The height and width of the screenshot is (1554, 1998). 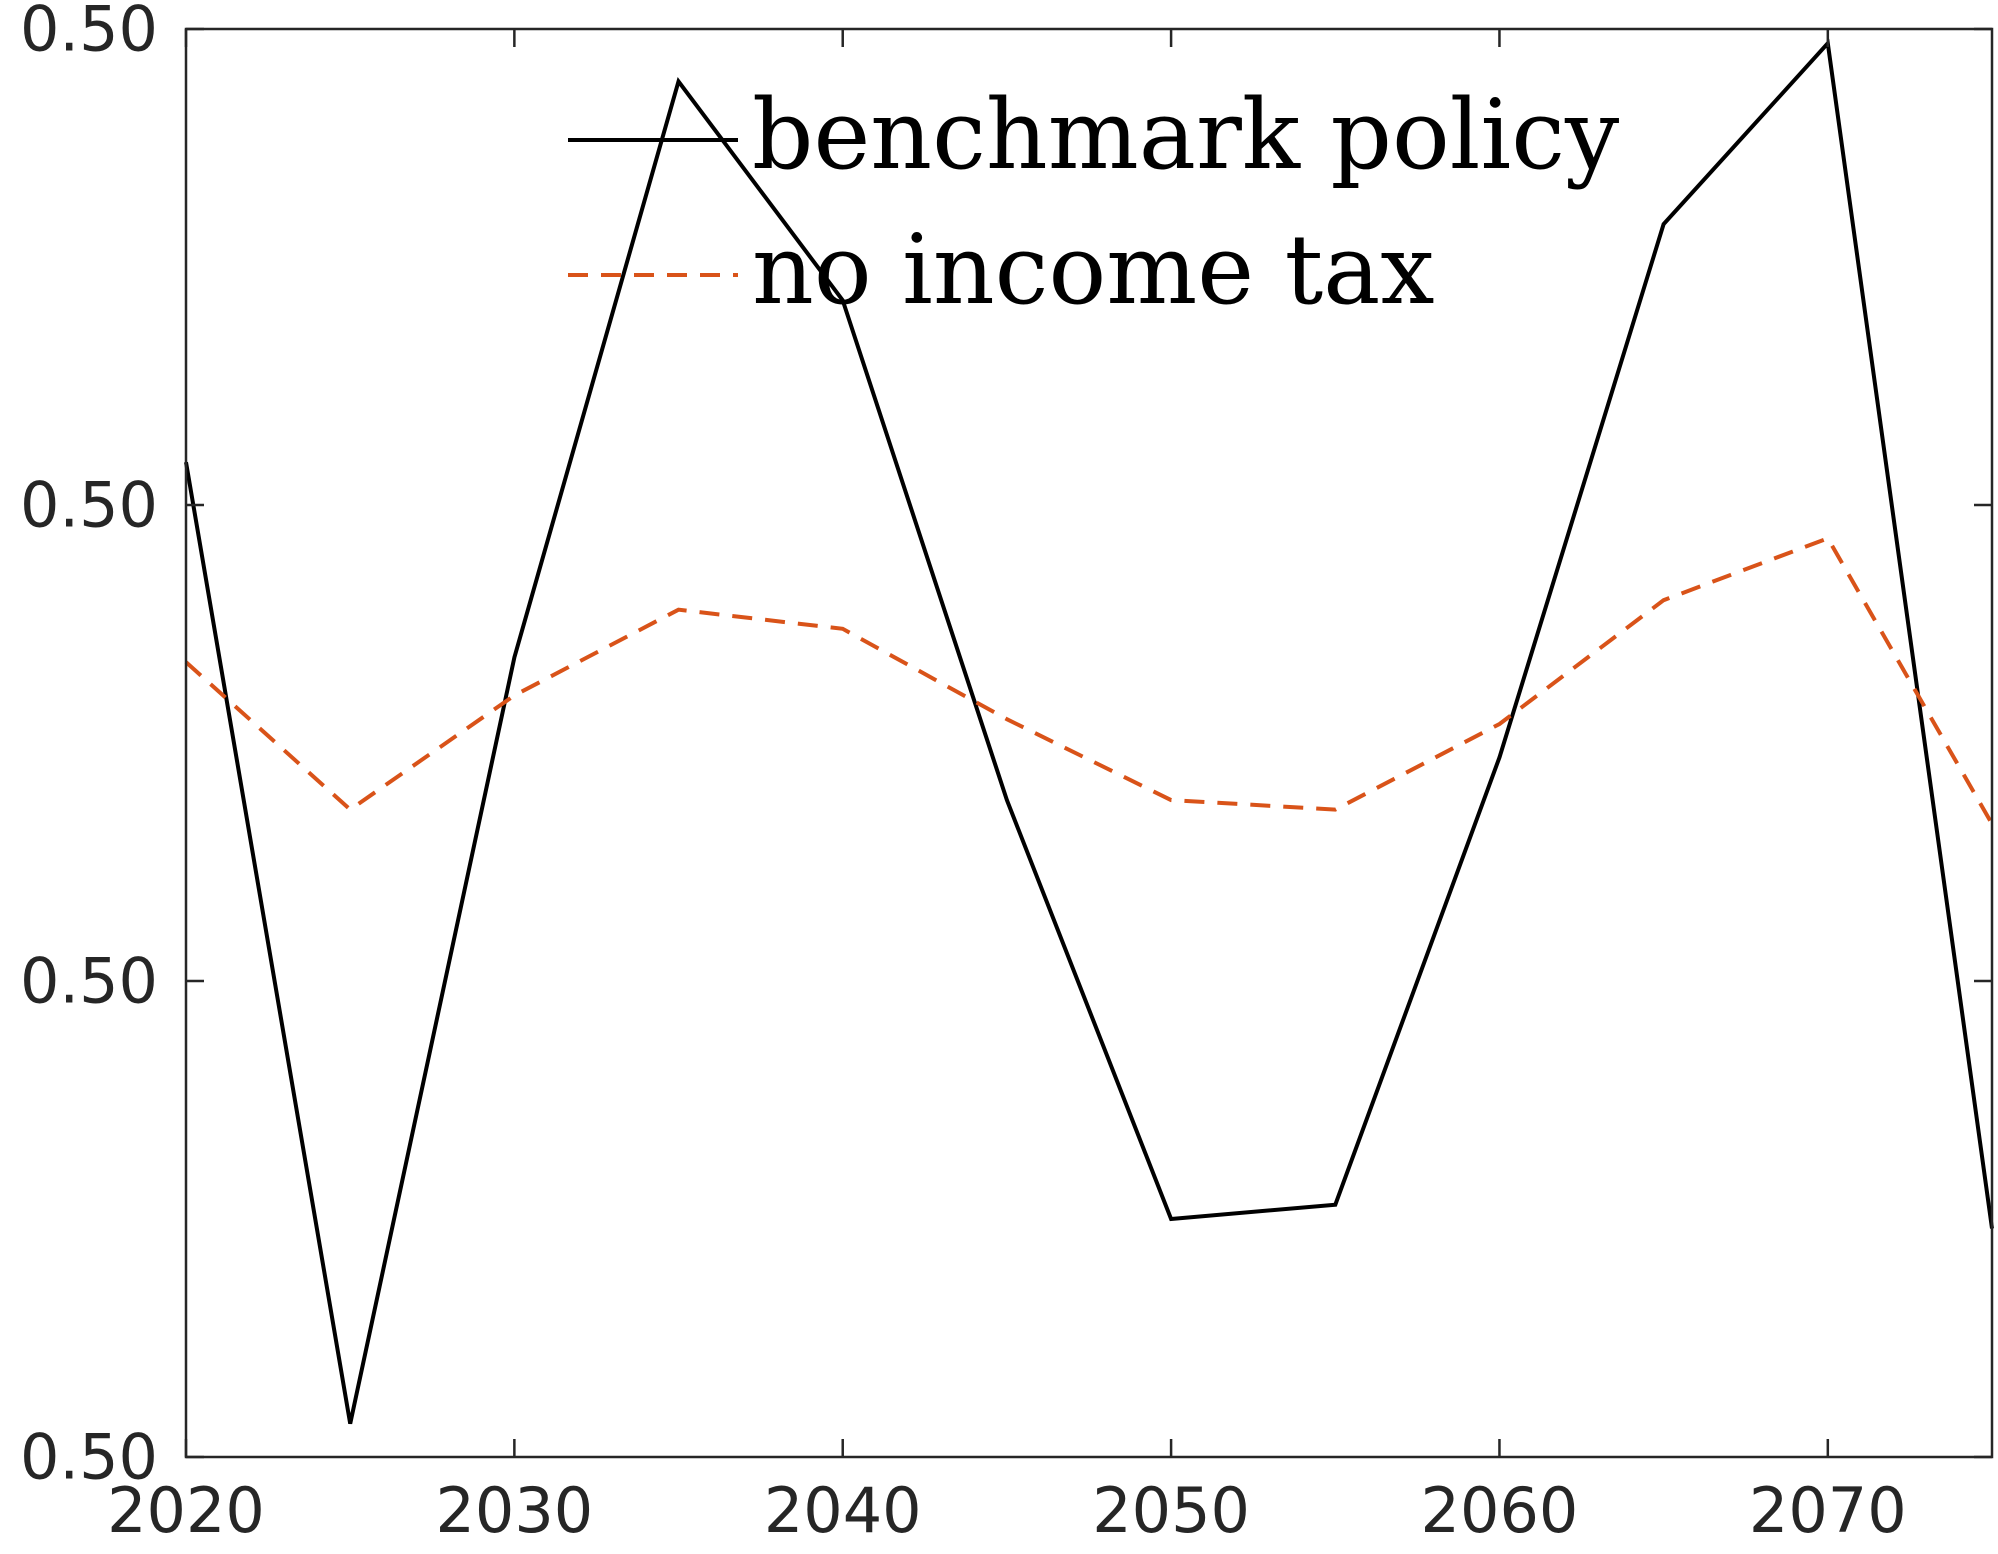 I want to click on x-tick-label-0: 2020, so click(x=186, y=1510).